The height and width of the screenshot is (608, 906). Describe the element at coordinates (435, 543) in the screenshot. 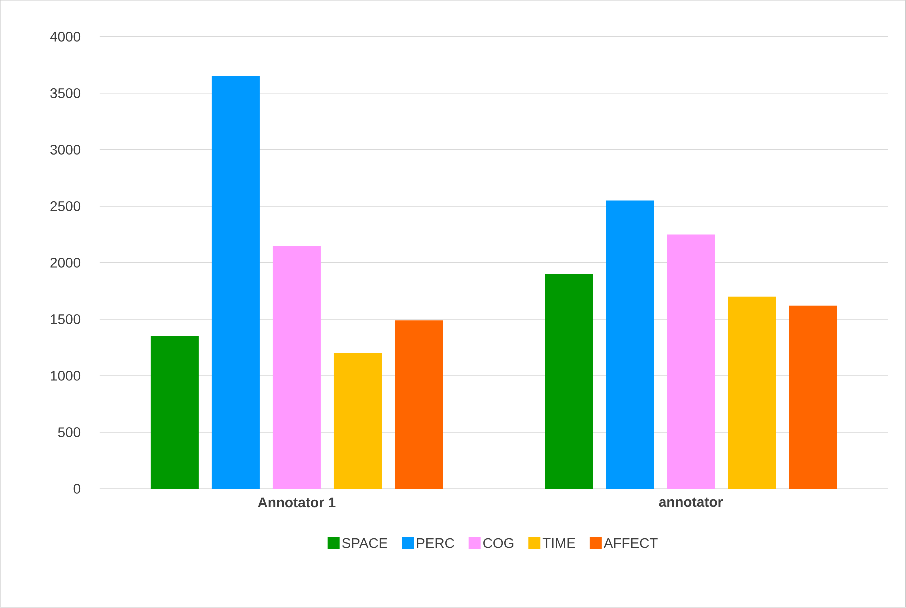

I see `legend-label: PERC` at that location.